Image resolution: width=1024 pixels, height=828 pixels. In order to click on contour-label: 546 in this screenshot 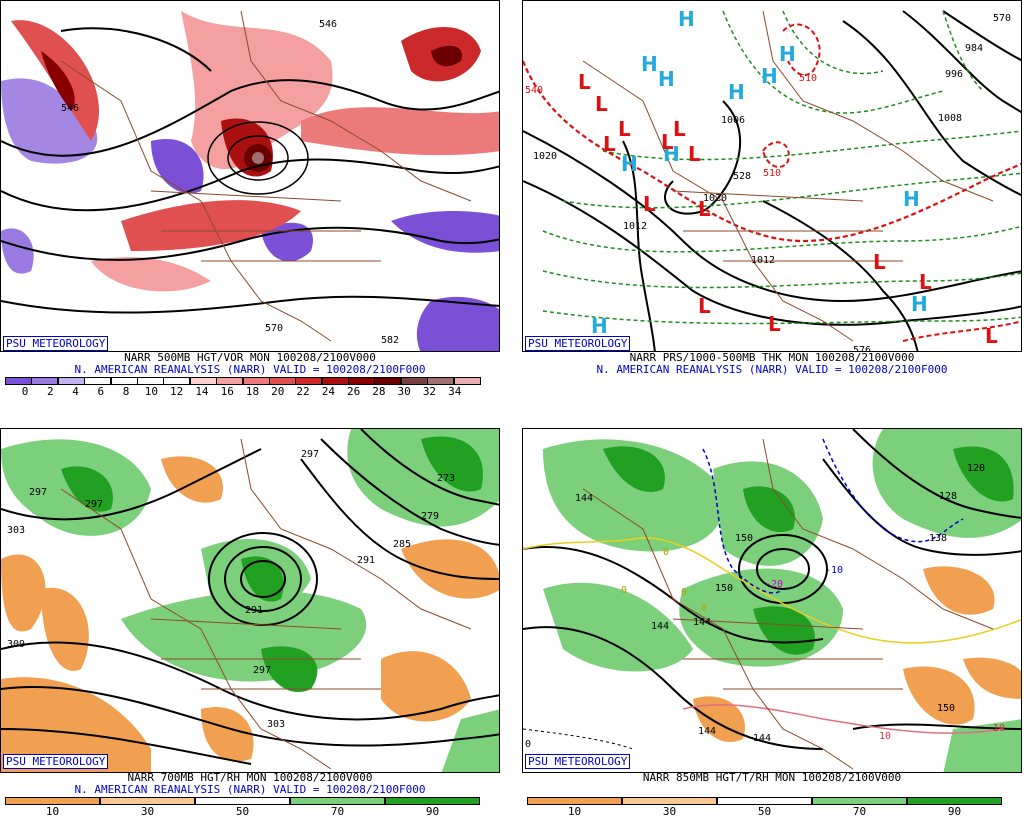, I will do `click(70, 108)`.